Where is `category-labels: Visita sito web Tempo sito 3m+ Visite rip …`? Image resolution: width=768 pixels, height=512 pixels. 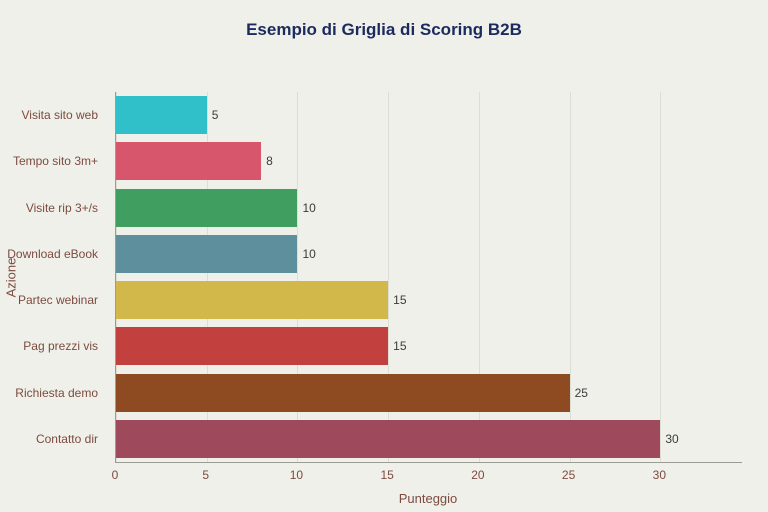
category-labels: Visita sito web Tempo sito 3m+ Visite rip … is located at coordinates (53, 277).